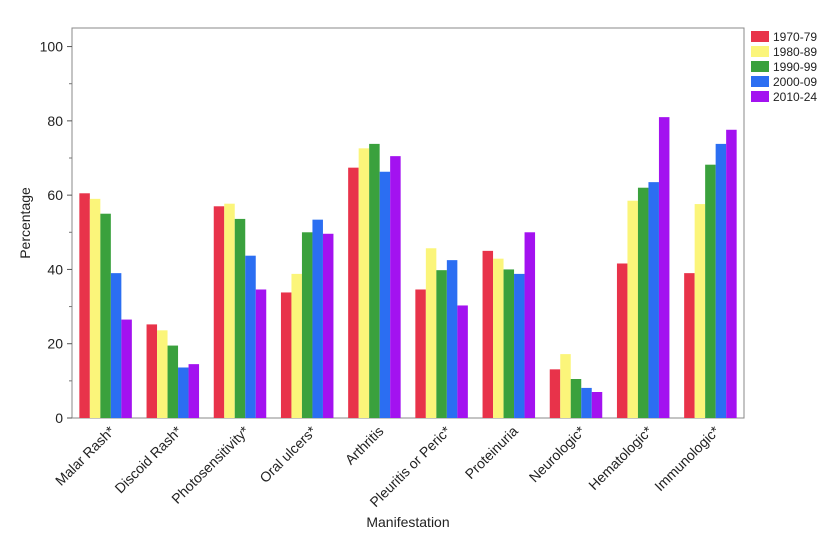  What do you see at coordinates (52, 47) in the screenshot?
I see `y-tick-label: 100` at bounding box center [52, 47].